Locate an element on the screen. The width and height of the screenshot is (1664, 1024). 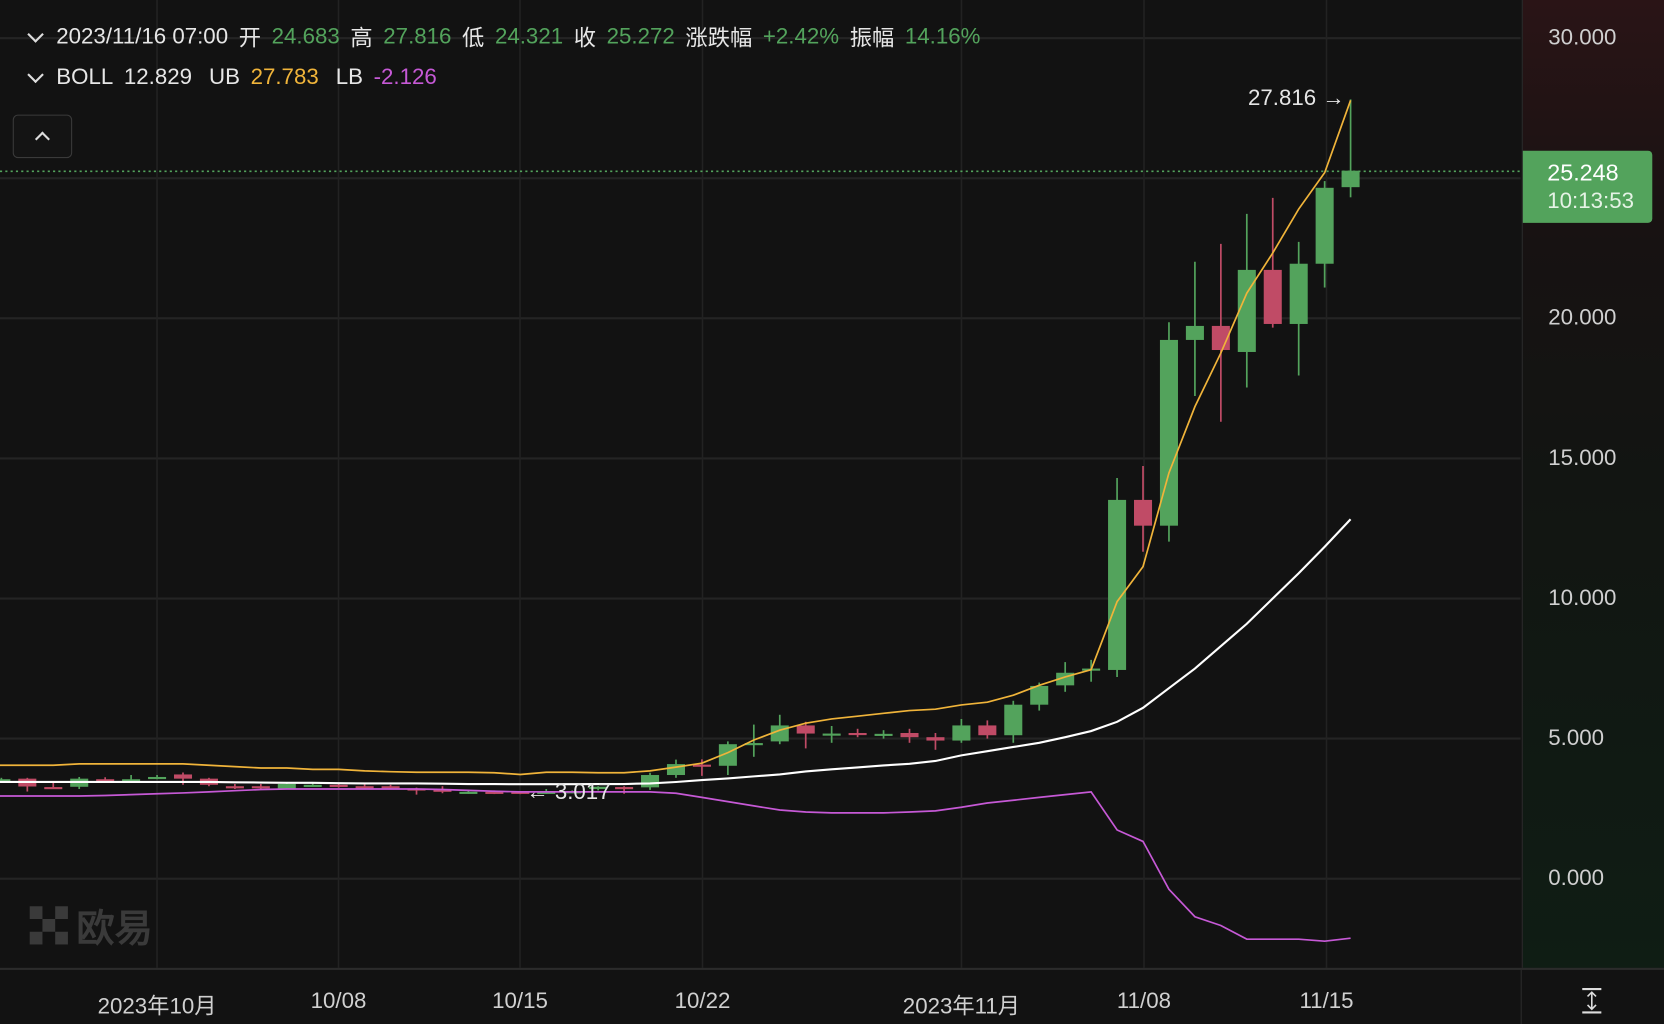
max-price-annotation: 27.816 → is located at coordinates (1296, 98).